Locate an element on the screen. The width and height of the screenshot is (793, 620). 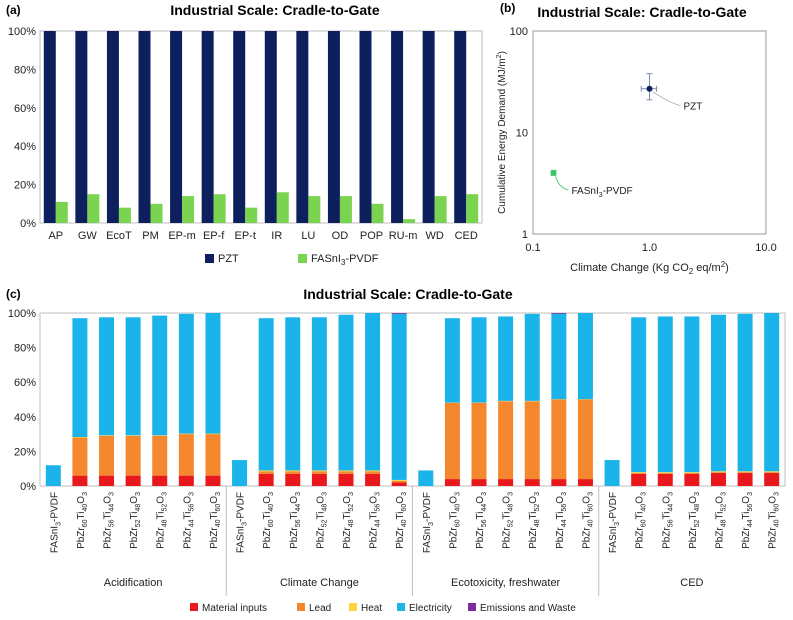
point-label-text: -PVDF is located at coordinates (618, 191).